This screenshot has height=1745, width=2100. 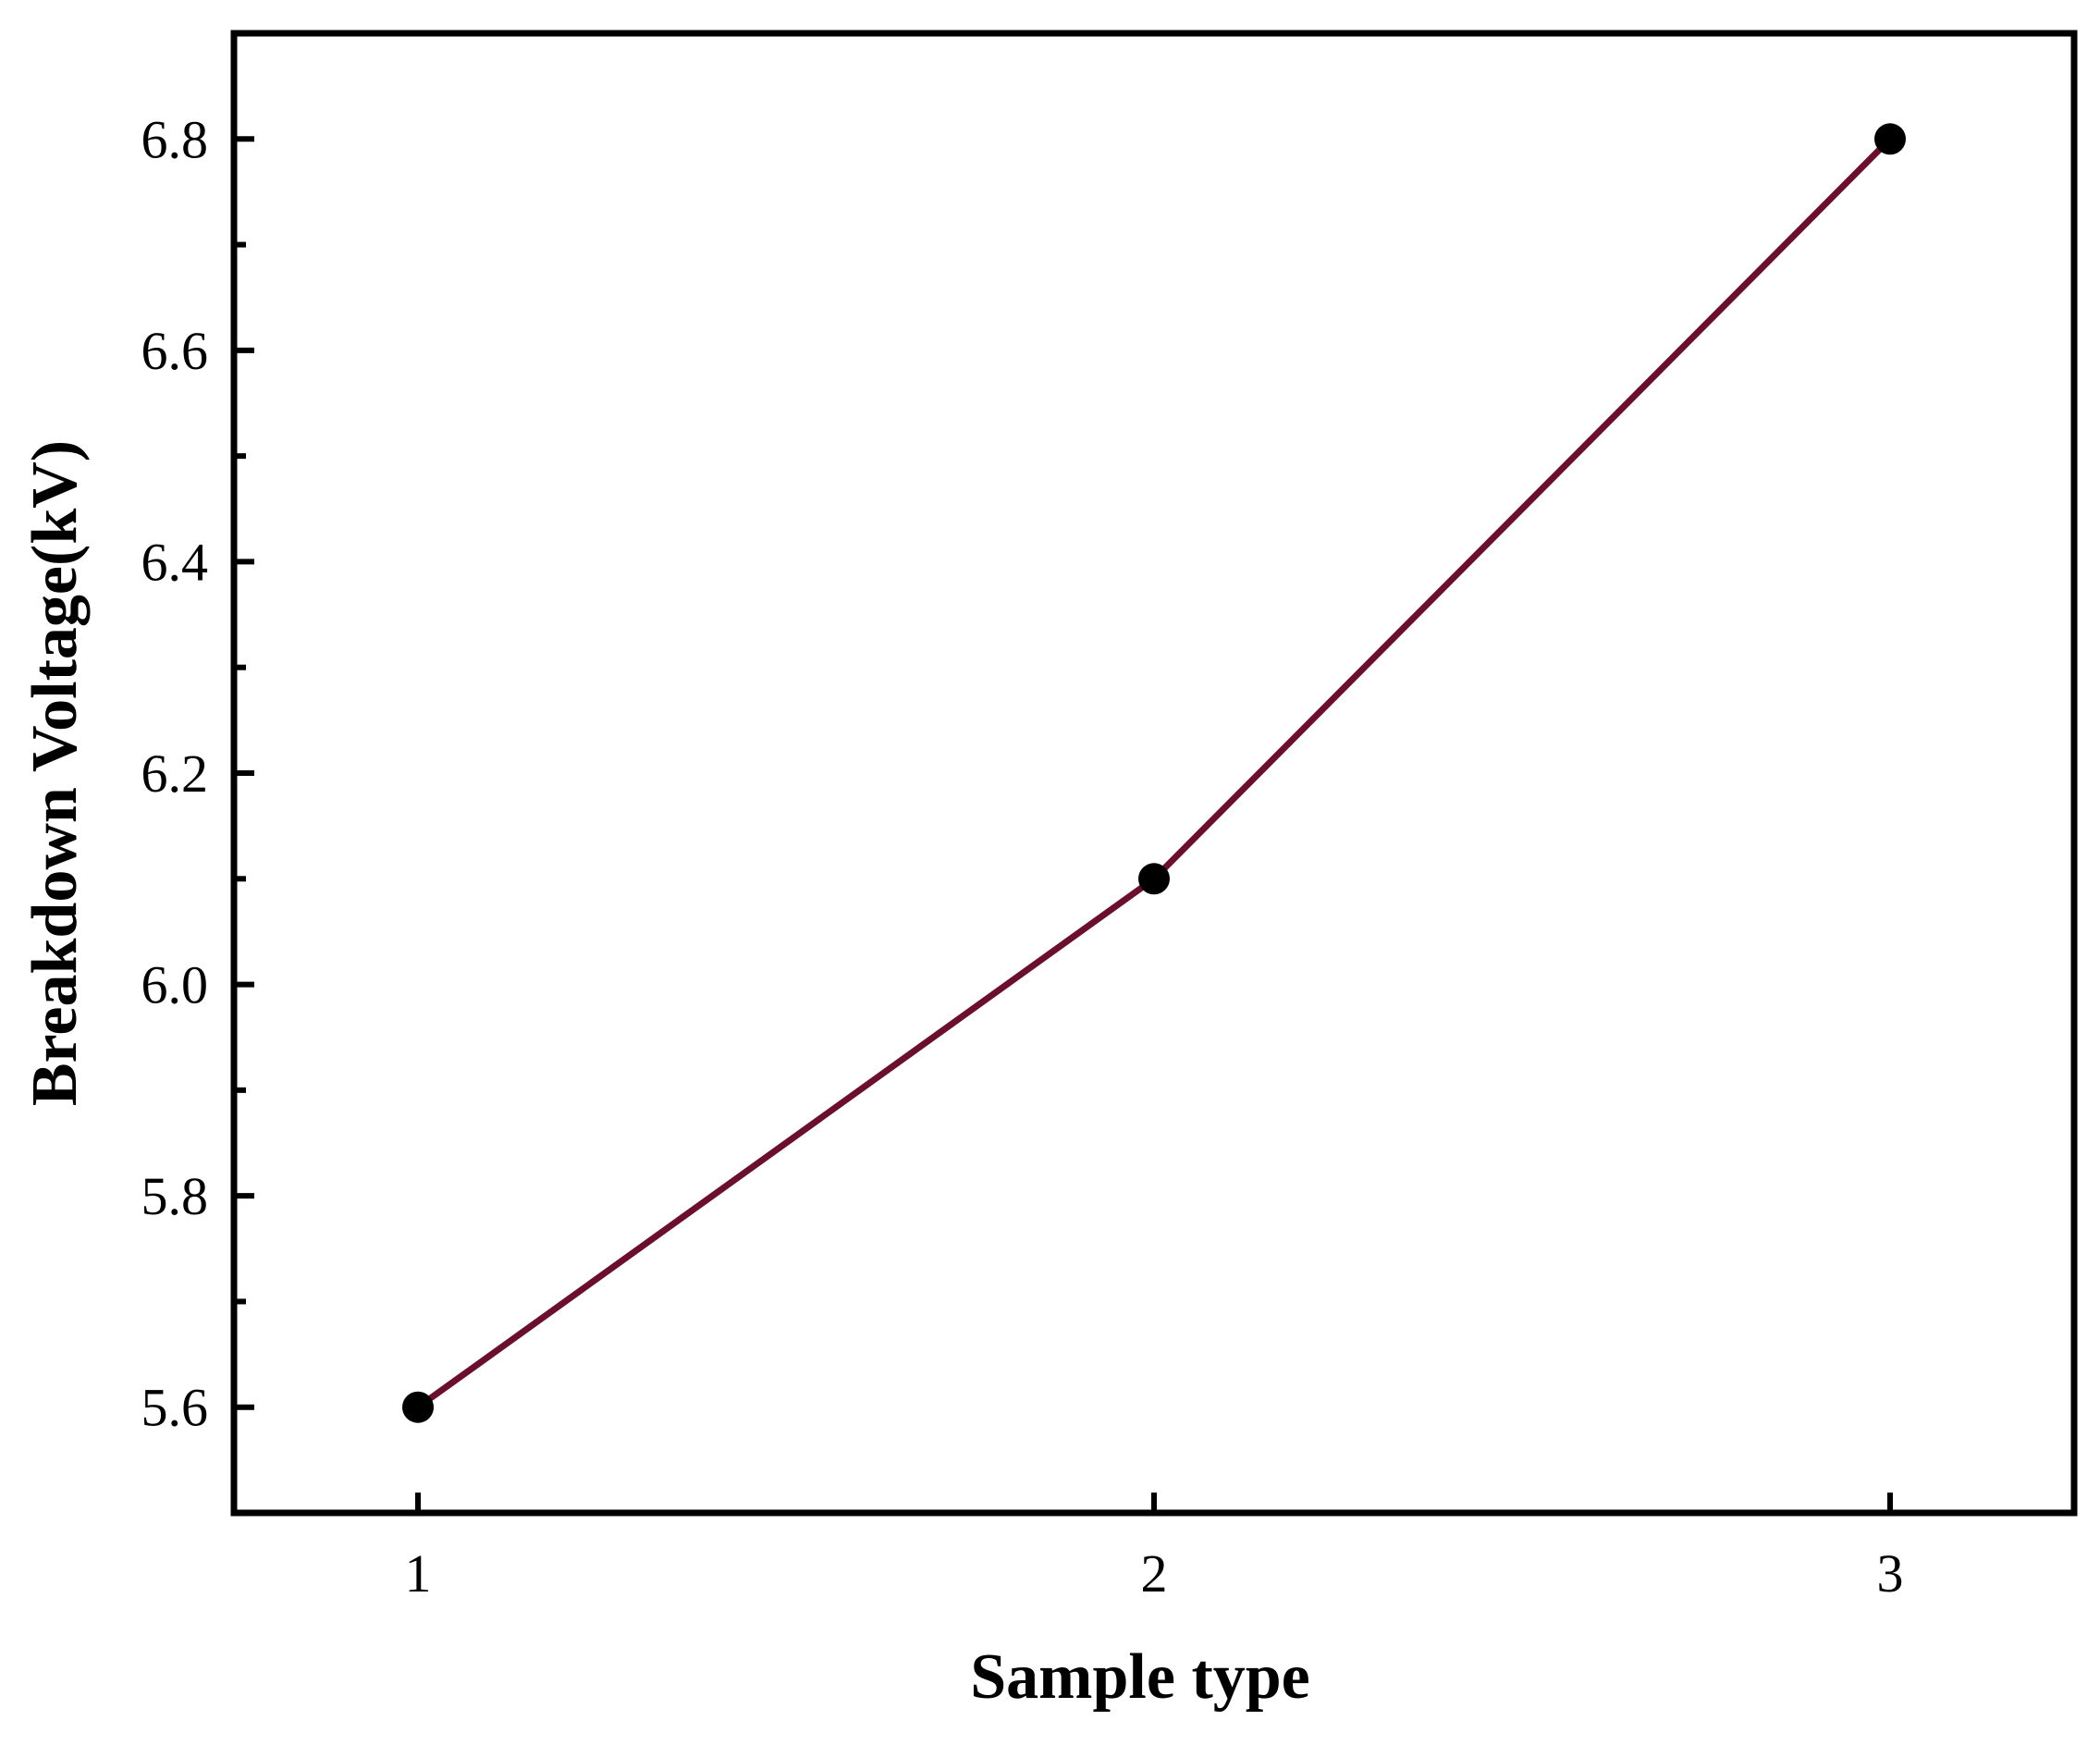 I want to click on x-tick-label: 1, so click(x=418, y=1573).